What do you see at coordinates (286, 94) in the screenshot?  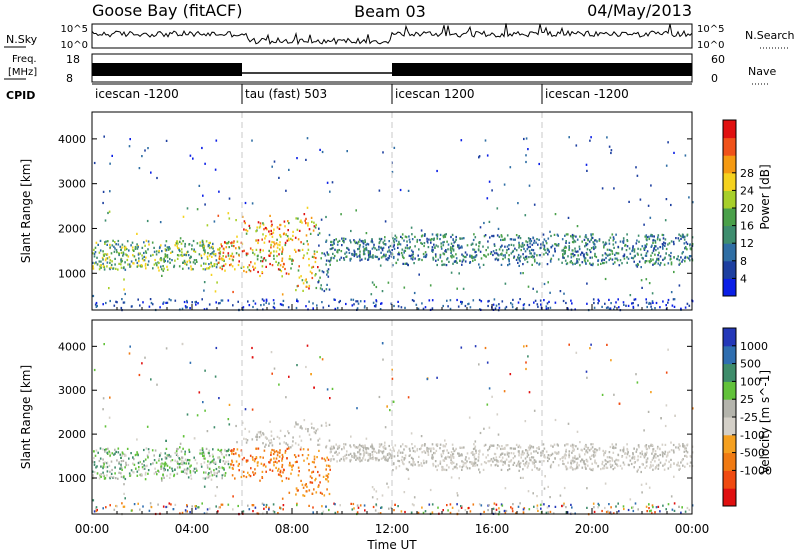 I see `cpid-segment-1: tau (fast) 503` at bounding box center [286, 94].